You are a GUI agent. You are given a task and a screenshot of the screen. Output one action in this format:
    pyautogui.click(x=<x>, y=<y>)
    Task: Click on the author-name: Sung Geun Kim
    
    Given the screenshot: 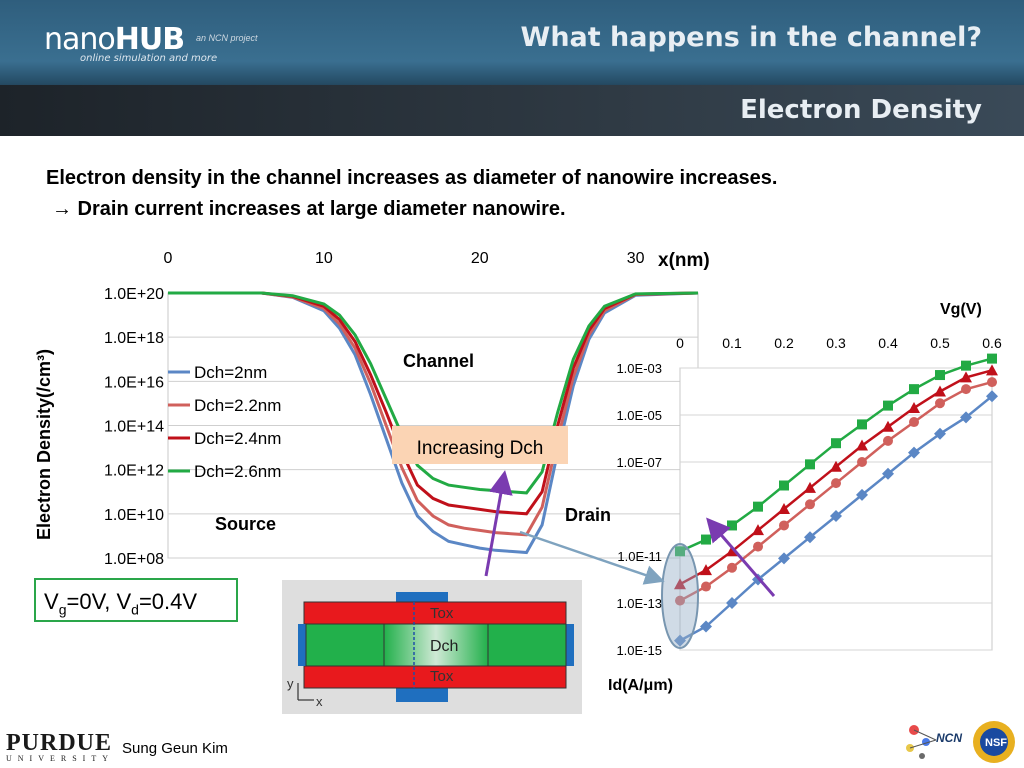 What is the action you would take?
    pyautogui.click(x=175, y=748)
    